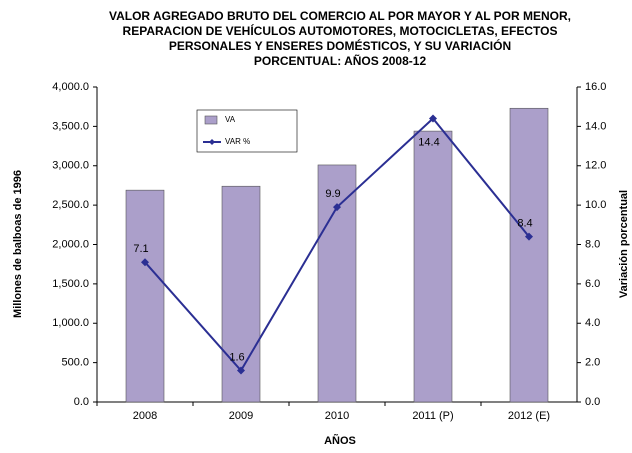 The image size is (632, 453). Describe the element at coordinates (230, 119) in the screenshot. I see `legend-label: VA` at that location.